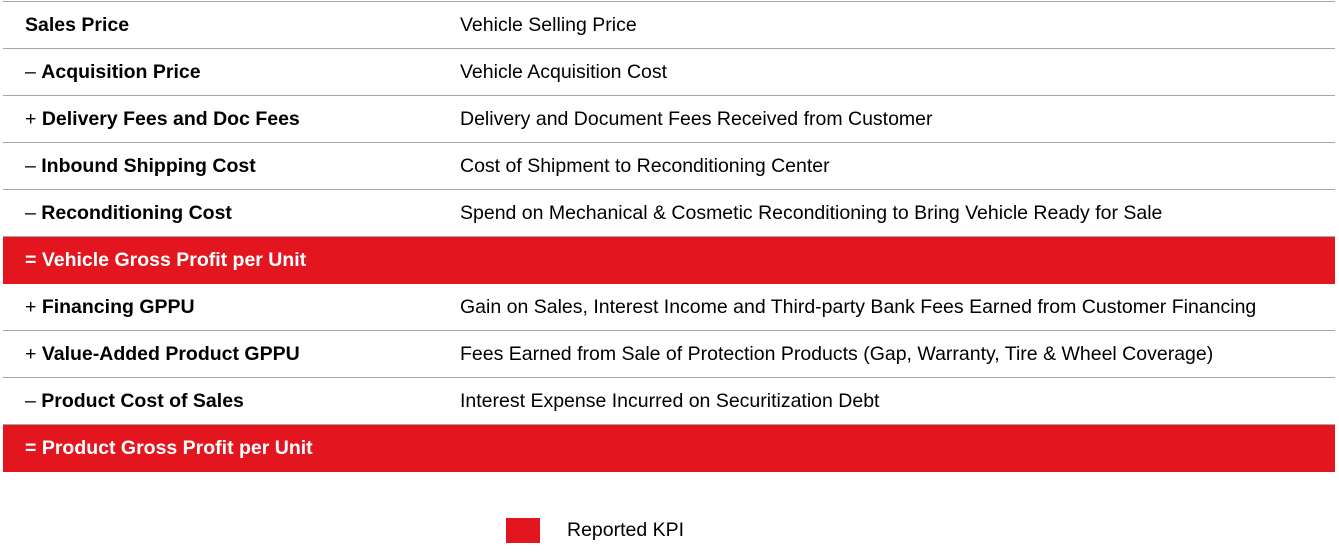 The width and height of the screenshot is (1339, 558). I want to click on kpi-row: = Vehicle Gross Profit per Unit, so click(669, 260).